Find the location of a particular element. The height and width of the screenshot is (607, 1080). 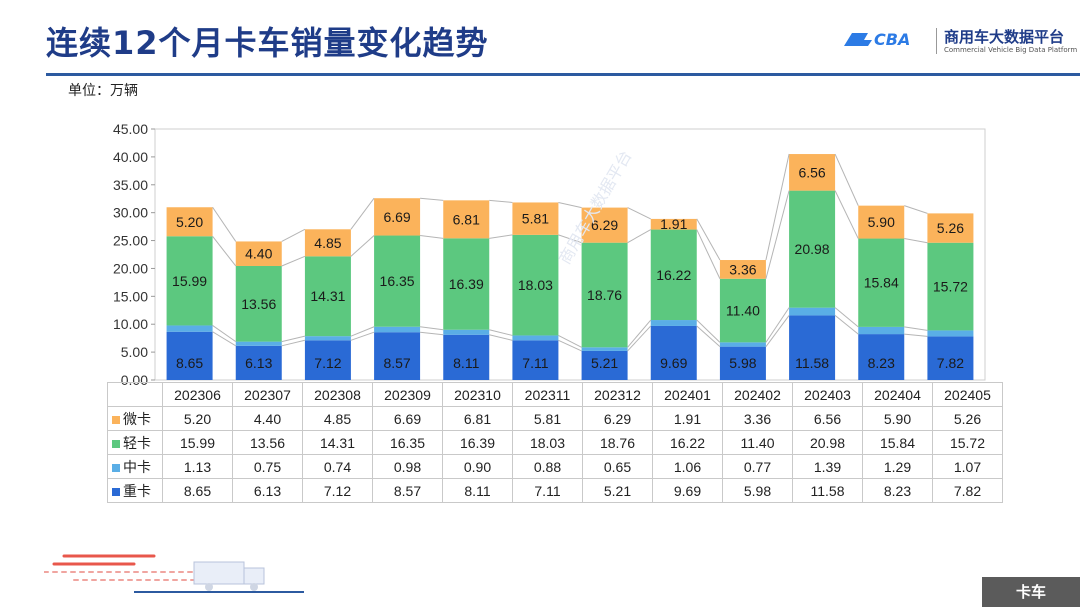

y-tick-label: 15.00 is located at coordinates (130, 296).